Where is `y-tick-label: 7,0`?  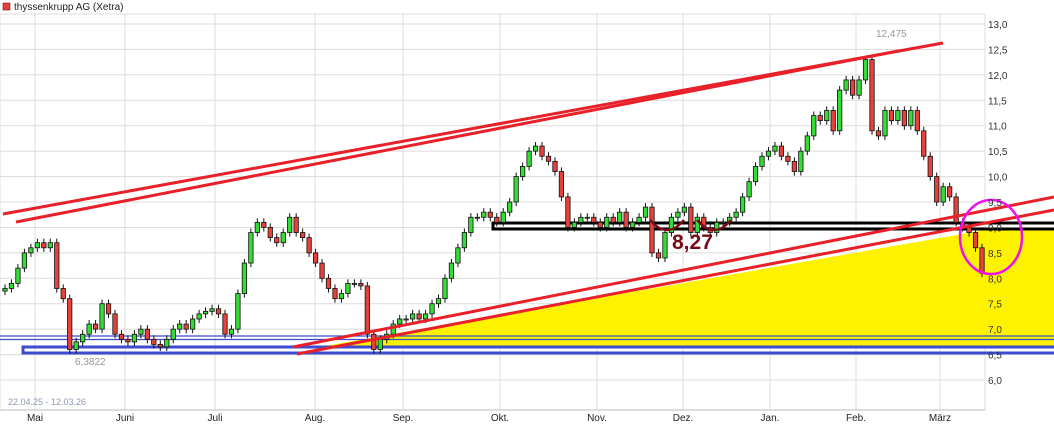 y-tick-label: 7,0 is located at coordinates (995, 330).